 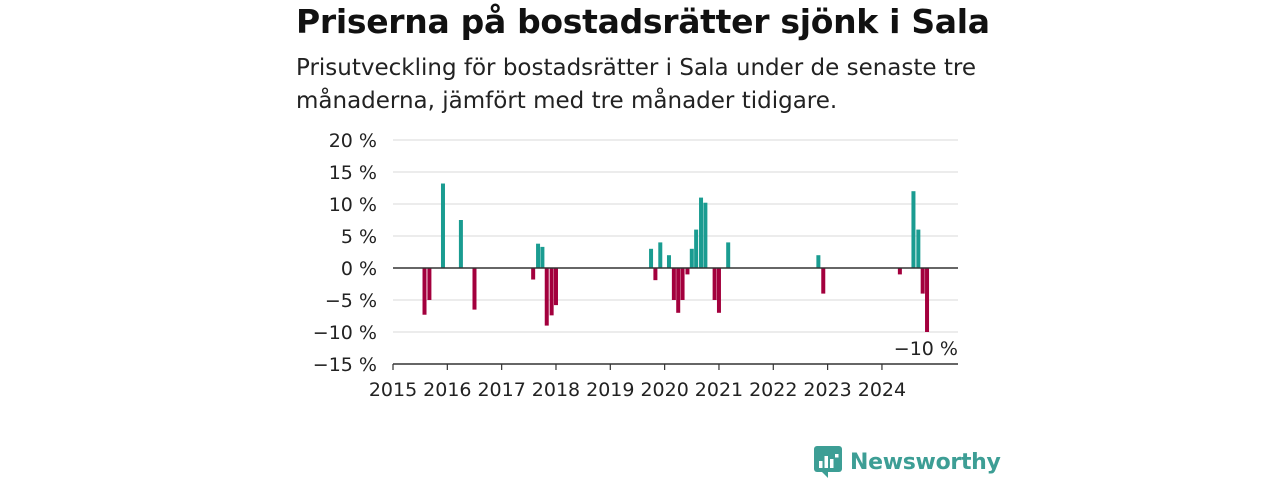 I want to click on x-tick-label: 2024, so click(x=882, y=390).